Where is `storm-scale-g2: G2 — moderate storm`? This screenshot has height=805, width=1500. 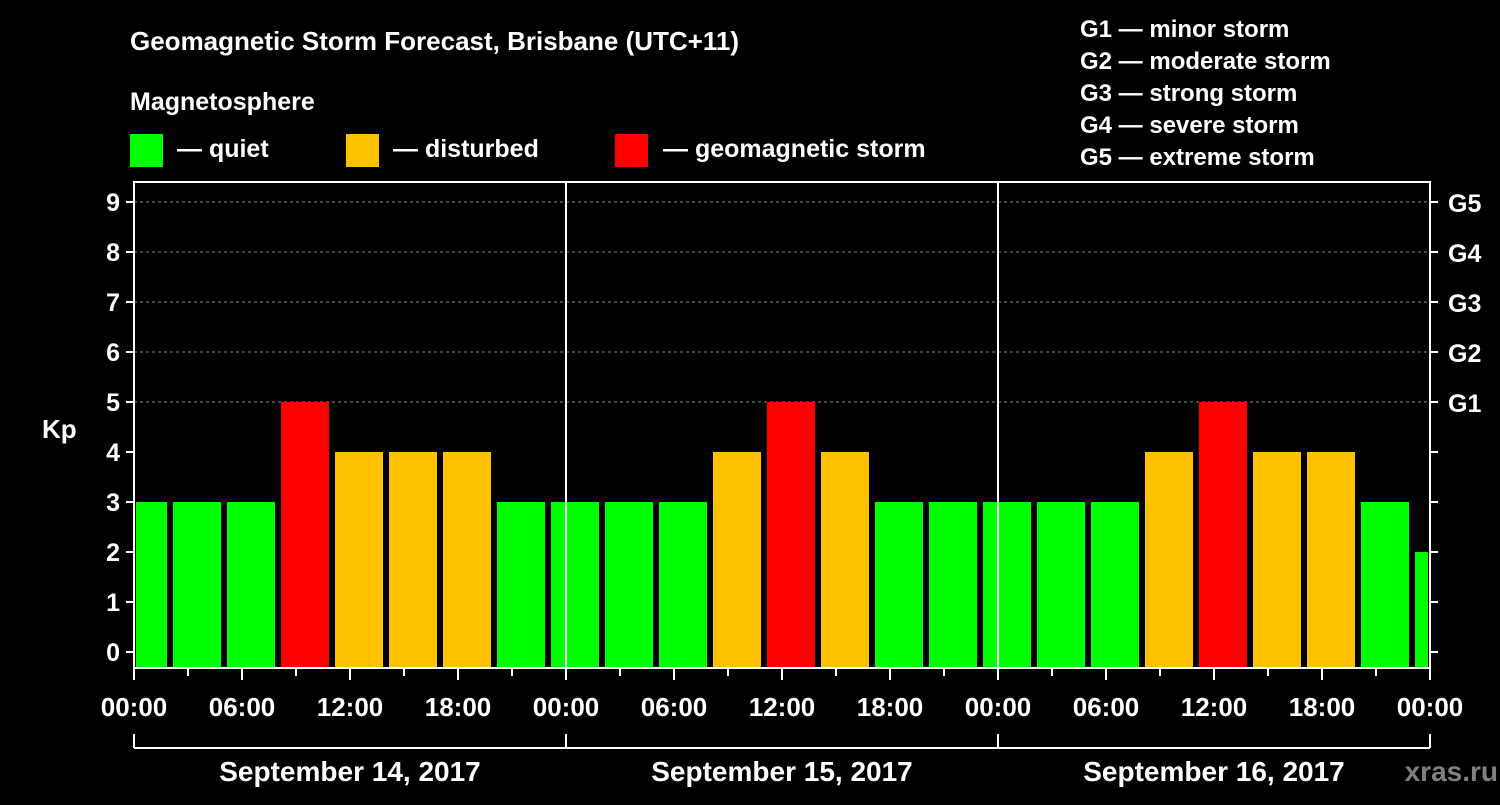 storm-scale-g2: G2 — moderate storm is located at coordinates (1205, 61).